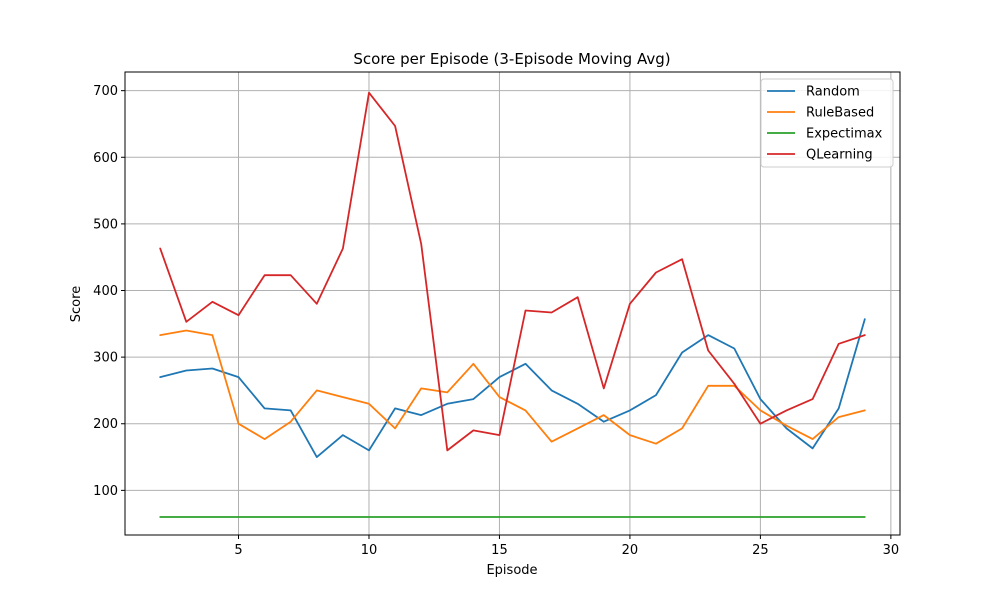  What do you see at coordinates (105, 491) in the screenshot?
I see `y-tick-label: 100` at bounding box center [105, 491].